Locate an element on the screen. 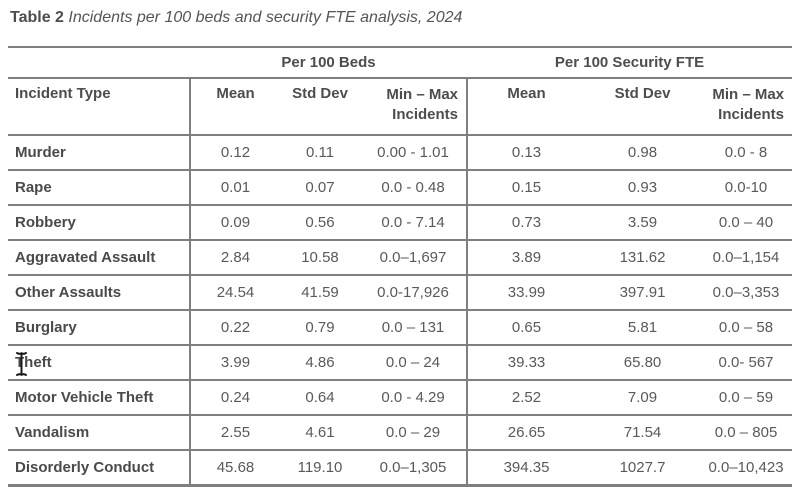 This screenshot has width=800, height=487. beds-min-max-cell: 0.0 – 29 is located at coordinates (414, 433).